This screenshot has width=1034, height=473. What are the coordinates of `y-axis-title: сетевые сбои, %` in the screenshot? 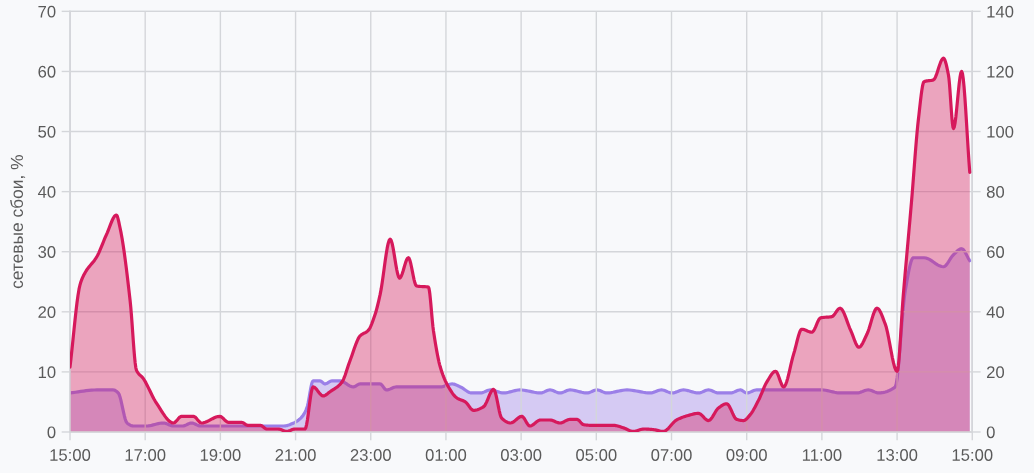 It's located at (18, 222).